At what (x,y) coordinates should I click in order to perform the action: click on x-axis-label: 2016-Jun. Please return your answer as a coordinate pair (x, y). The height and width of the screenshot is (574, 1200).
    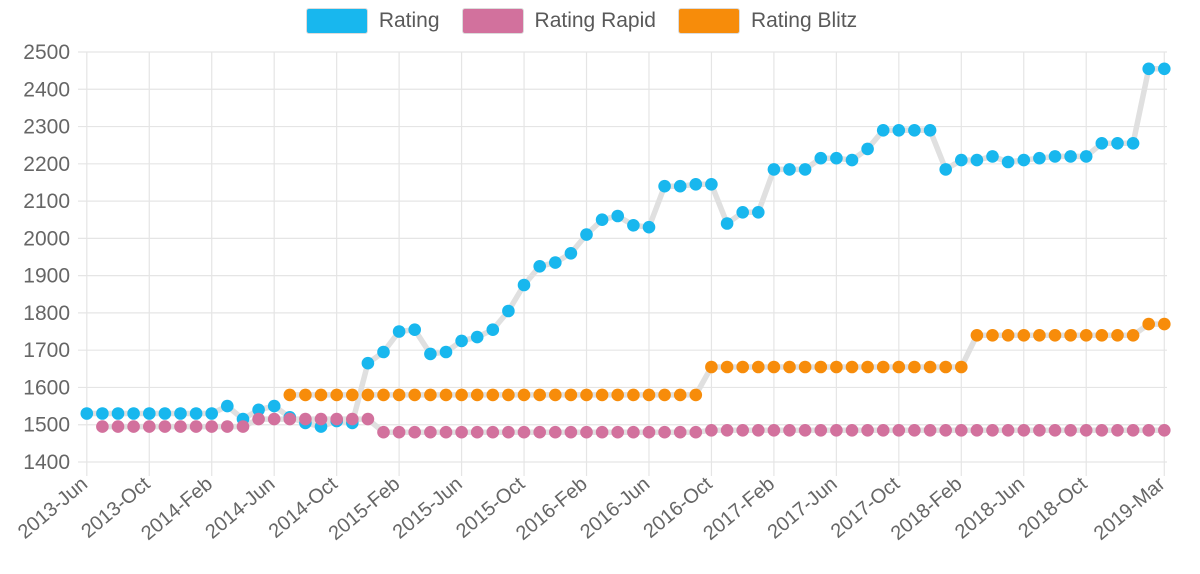
    Looking at the image, I should click on (615, 508).